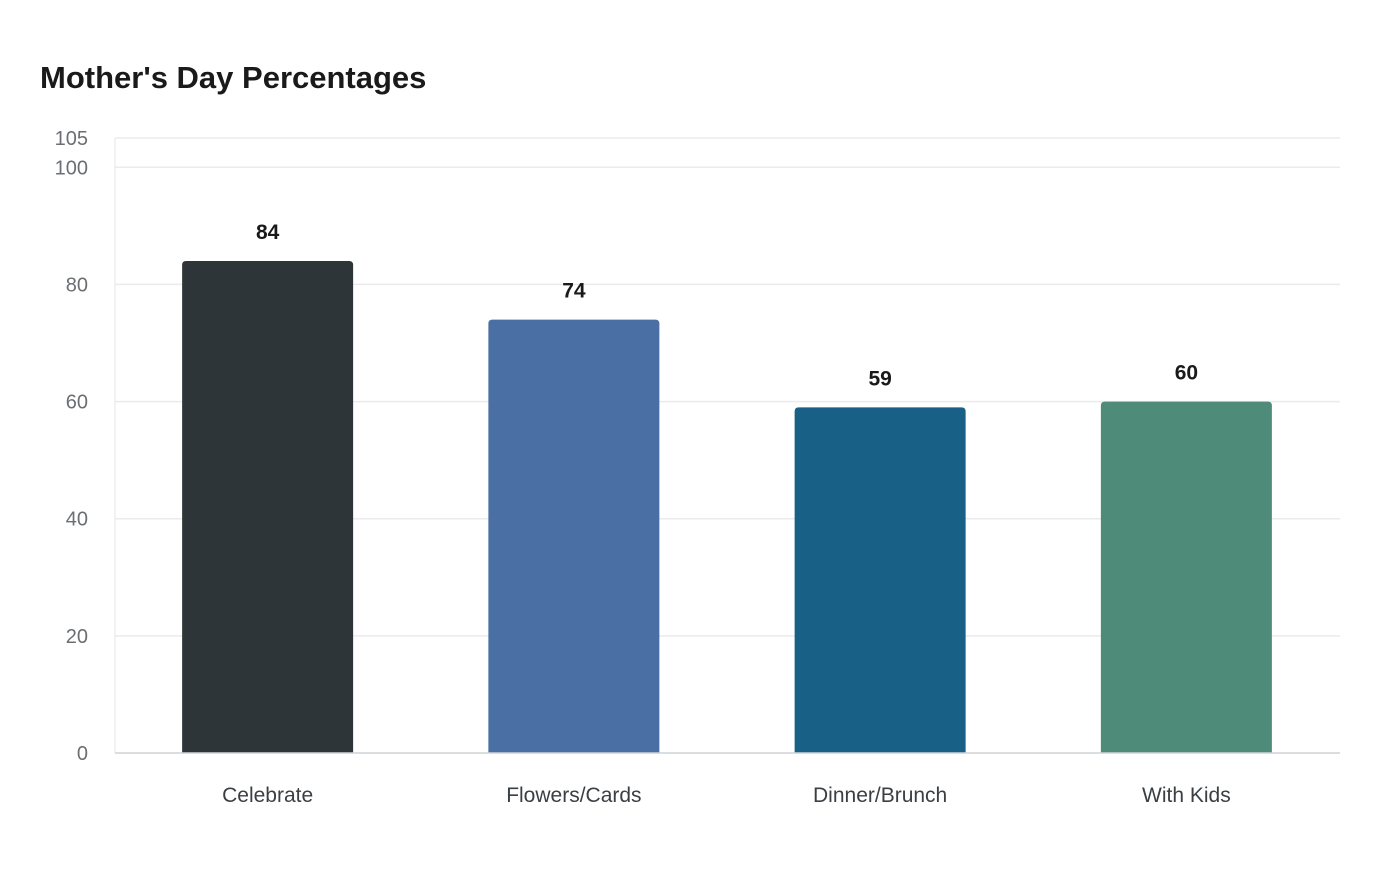 This screenshot has width=1400, height=880. I want to click on y-tick-label-40: 40, so click(77, 520).